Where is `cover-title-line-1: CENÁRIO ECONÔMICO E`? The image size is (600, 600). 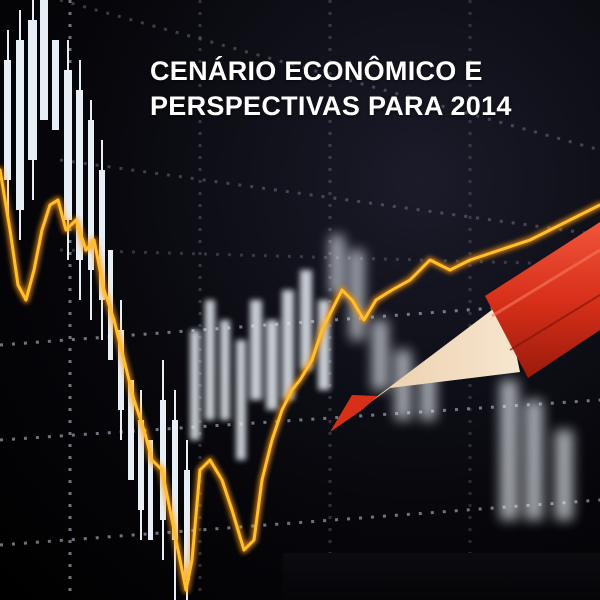 cover-title-line-1: CENÁRIO ECONÔMICO E is located at coordinates (316, 71).